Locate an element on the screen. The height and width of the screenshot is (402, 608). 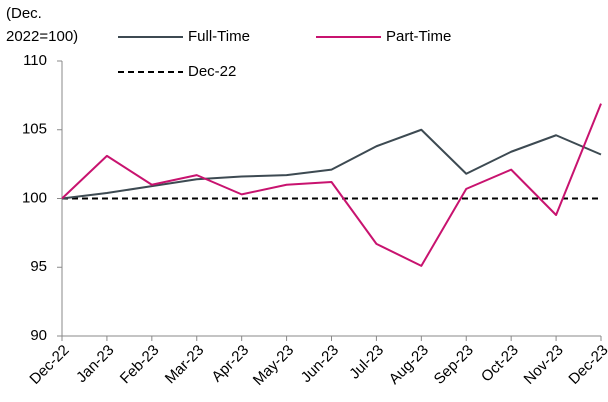
legend-label: Dec-22 is located at coordinates (212, 71).